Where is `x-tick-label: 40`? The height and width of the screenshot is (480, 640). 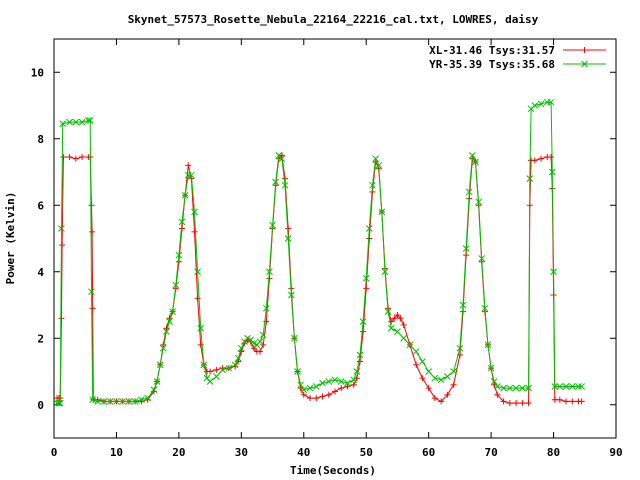 x-tick-label: 40 is located at coordinates (303, 452).